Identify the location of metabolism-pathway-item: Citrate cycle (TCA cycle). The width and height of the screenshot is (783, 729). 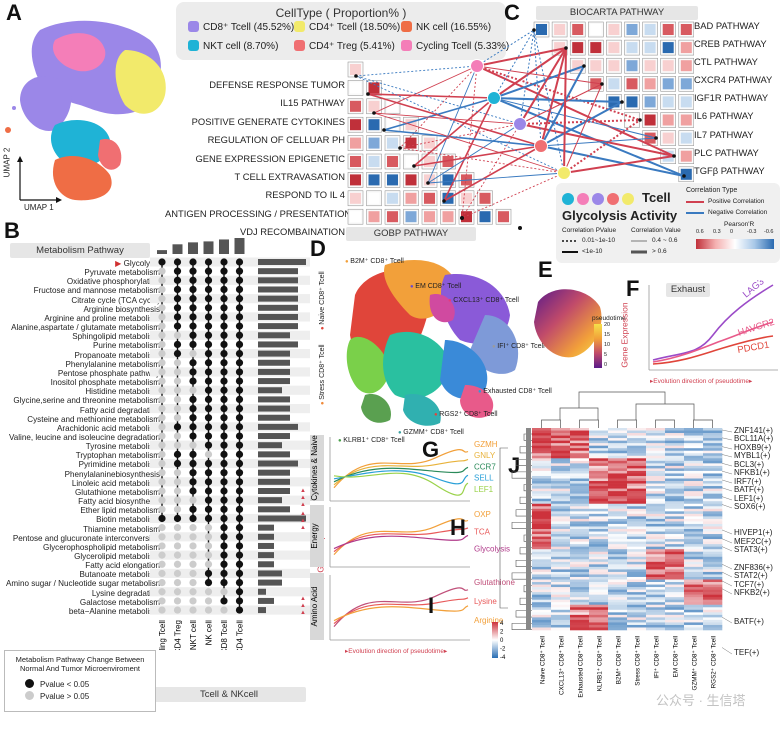
(115, 300).